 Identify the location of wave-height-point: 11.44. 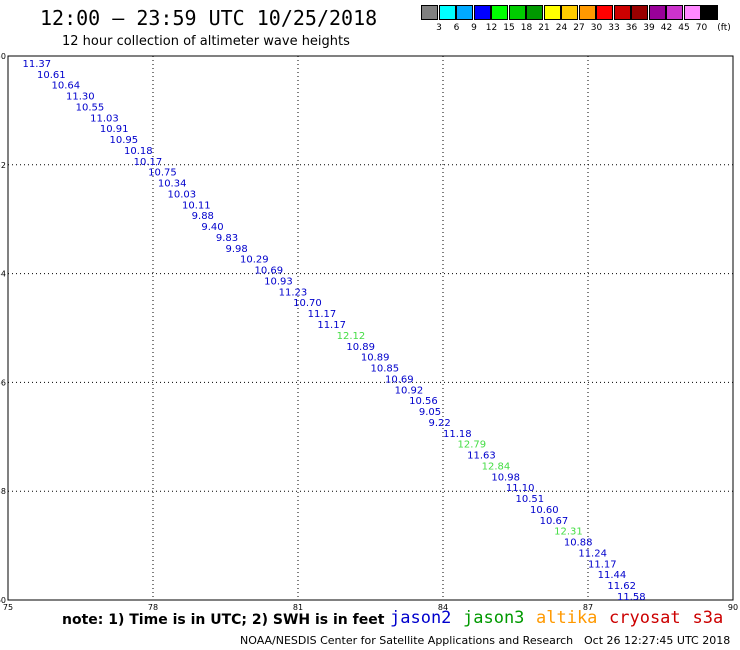
(612, 575).